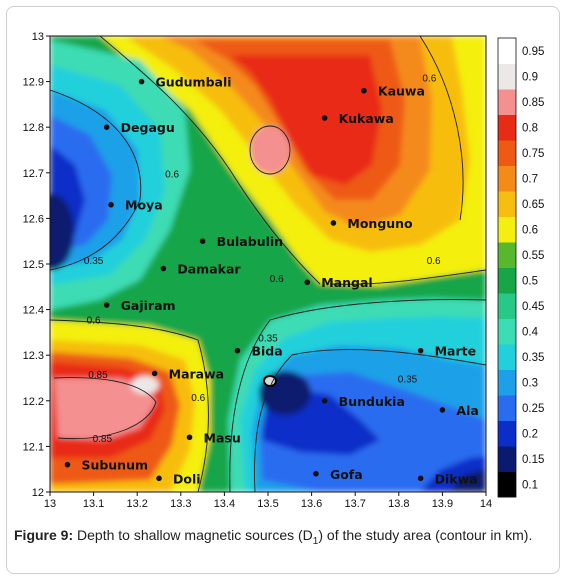 The image size is (566, 579). What do you see at coordinates (533, 154) in the screenshot?
I see `colorbar-tick-label: 0.75` at bounding box center [533, 154].